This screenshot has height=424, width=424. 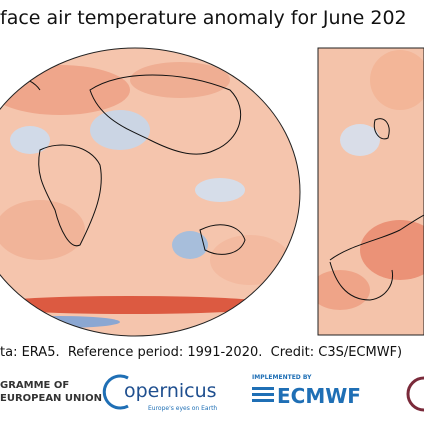 What do you see at coordinates (34, 385) in the screenshot?
I see `eu-logo-line: GRAMME OF` at bounding box center [34, 385].